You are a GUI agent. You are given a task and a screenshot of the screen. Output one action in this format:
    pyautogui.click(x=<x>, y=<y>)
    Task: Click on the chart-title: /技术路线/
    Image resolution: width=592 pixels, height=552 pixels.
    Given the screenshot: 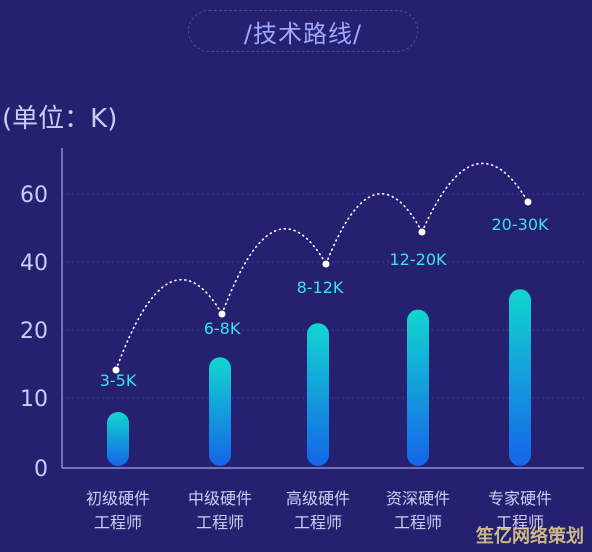 What is the action you would take?
    pyautogui.click(x=303, y=31)
    